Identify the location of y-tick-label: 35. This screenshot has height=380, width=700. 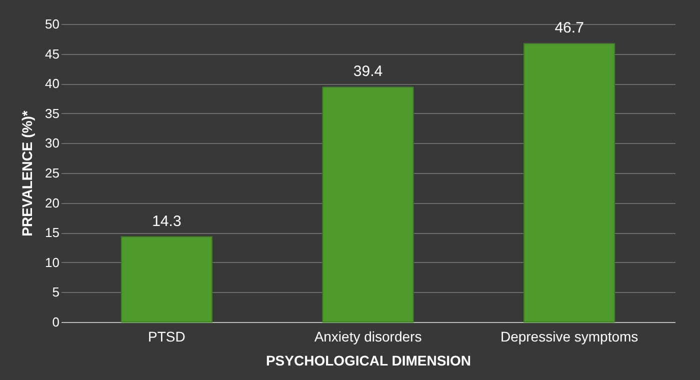
(52, 113).